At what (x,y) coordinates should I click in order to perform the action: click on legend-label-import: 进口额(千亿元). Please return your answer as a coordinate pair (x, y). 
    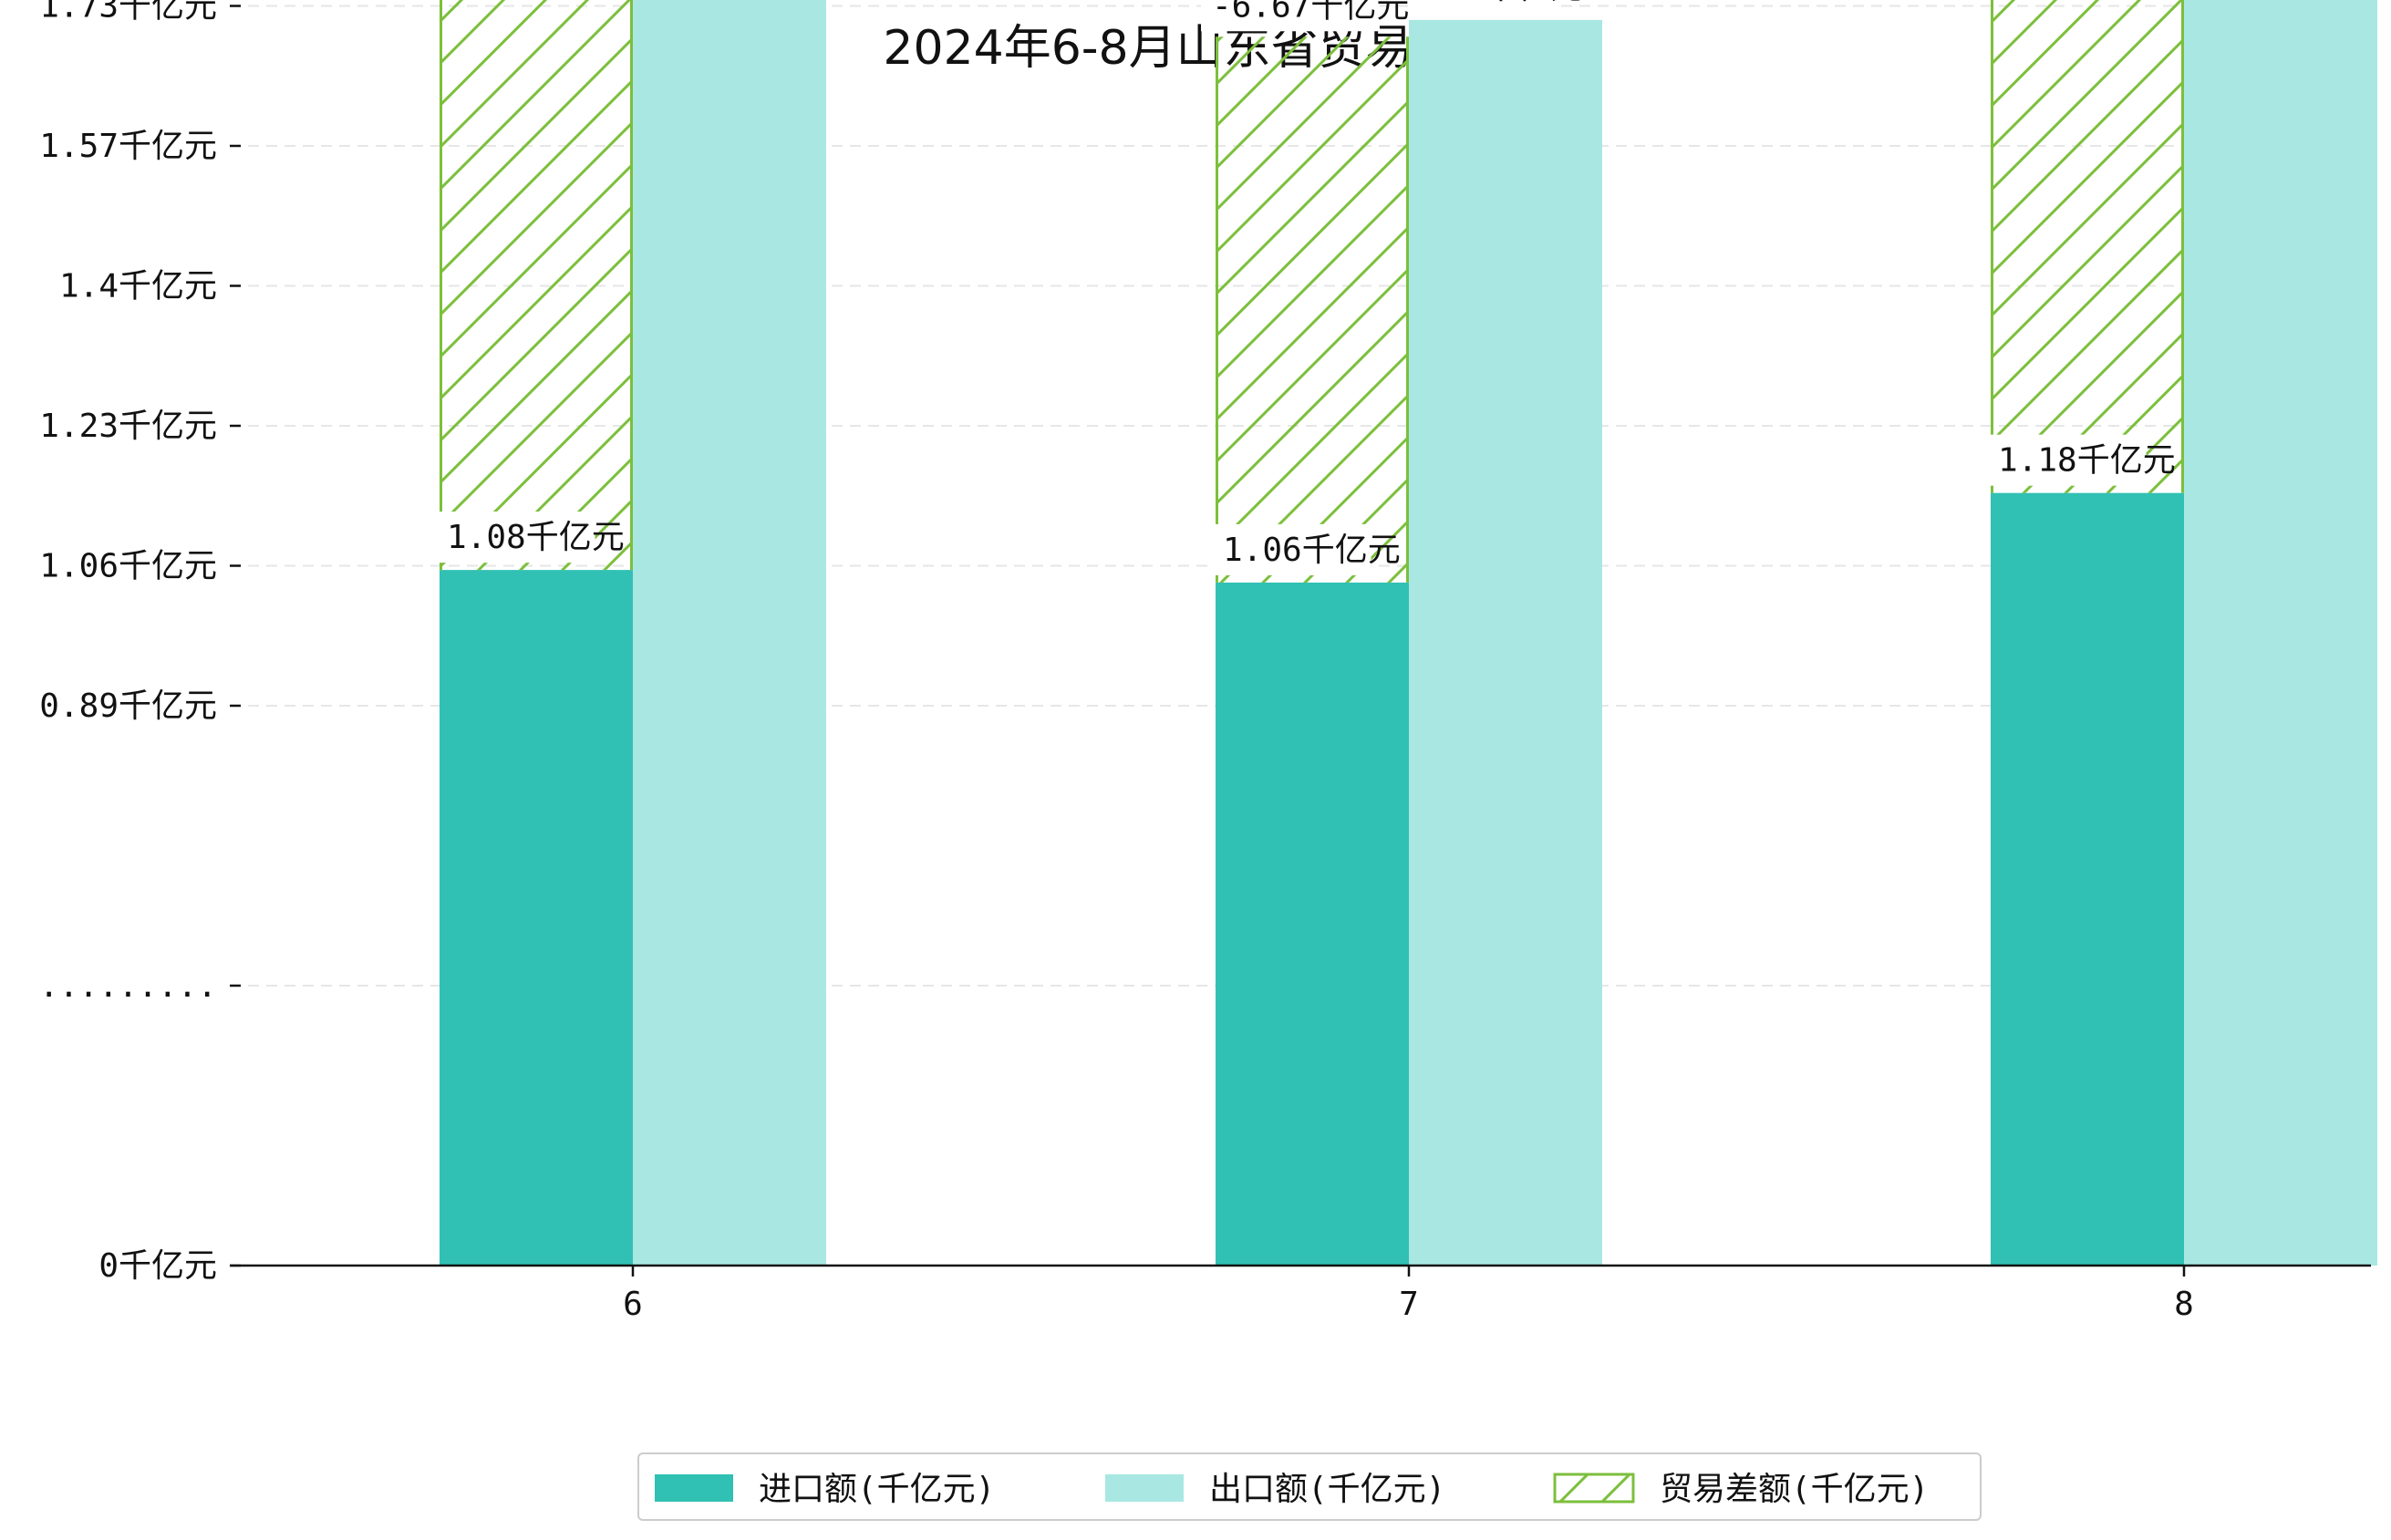
    Looking at the image, I should click on (877, 1489).